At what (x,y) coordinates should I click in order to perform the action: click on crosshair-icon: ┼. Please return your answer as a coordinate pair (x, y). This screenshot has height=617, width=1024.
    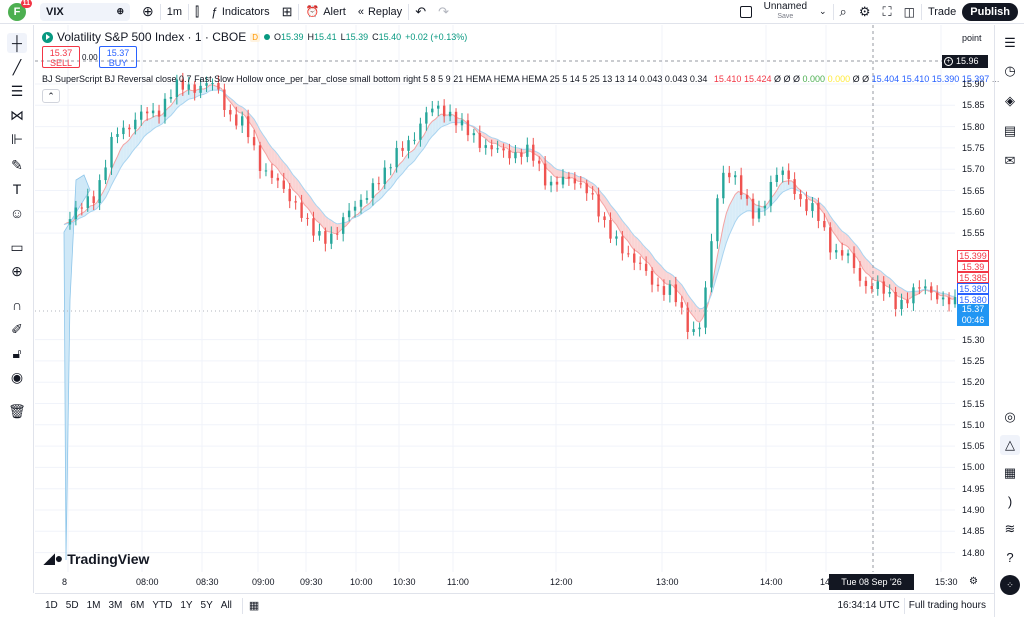
    Looking at the image, I should click on (17, 43).